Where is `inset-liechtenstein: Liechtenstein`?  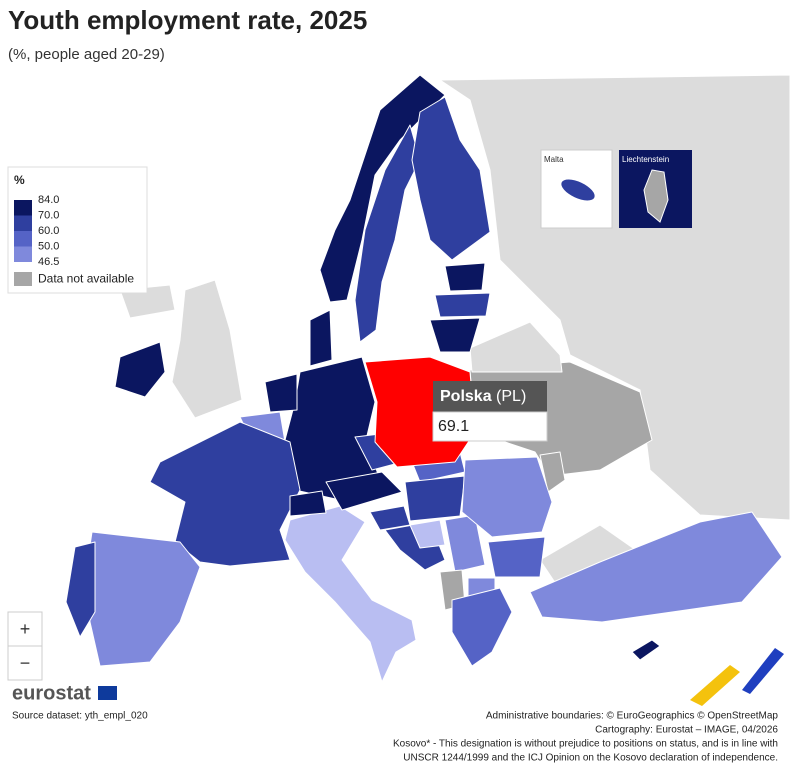 inset-liechtenstein: Liechtenstein is located at coordinates (655, 189).